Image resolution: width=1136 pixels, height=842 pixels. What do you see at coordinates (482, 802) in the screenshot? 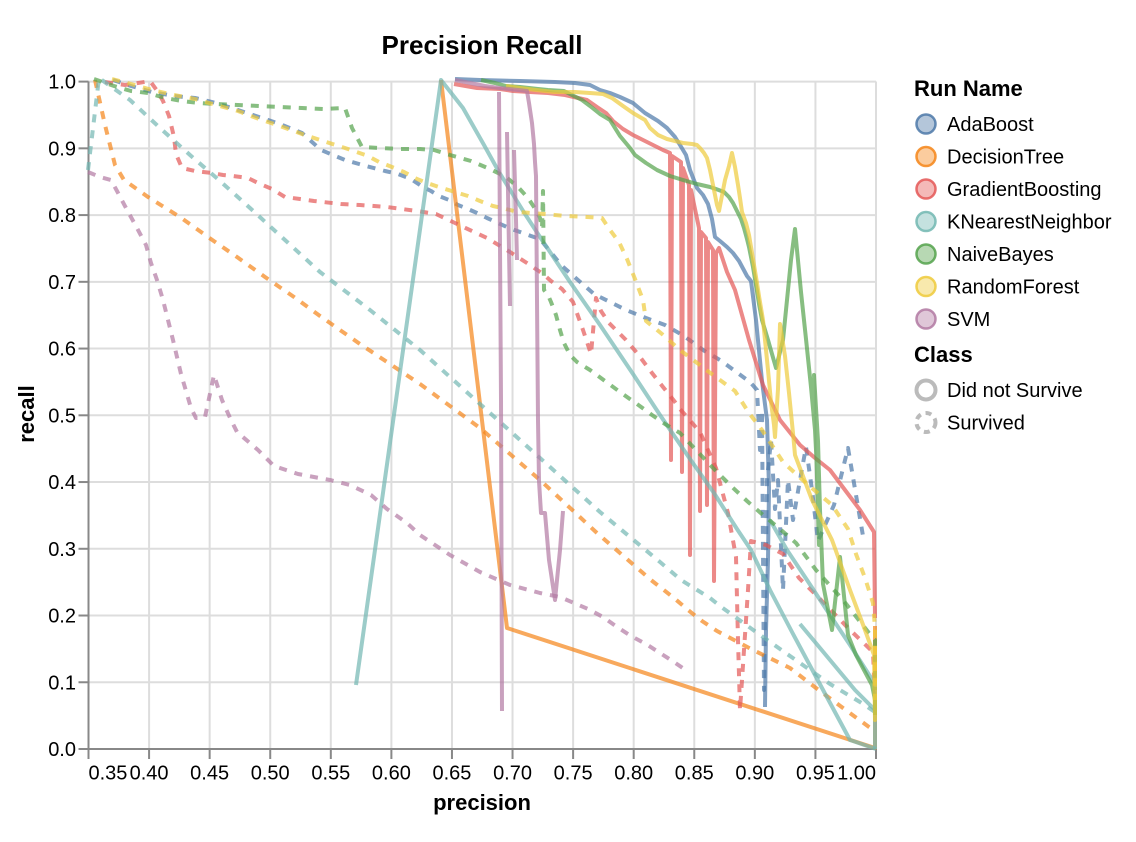
I see `svg-text: precision` at bounding box center [482, 802].